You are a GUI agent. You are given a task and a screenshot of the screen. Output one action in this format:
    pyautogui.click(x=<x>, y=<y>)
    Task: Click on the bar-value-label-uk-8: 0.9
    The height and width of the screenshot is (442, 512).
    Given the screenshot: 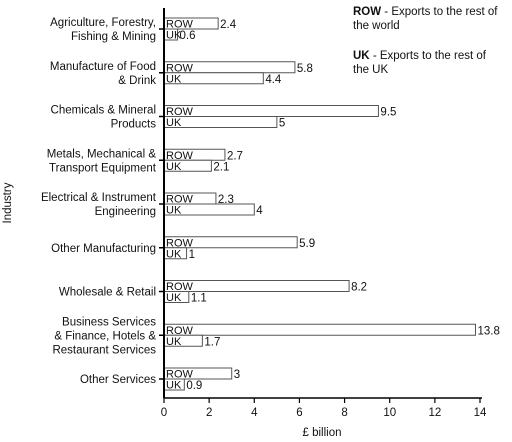 What is the action you would take?
    pyautogui.click(x=194, y=386)
    